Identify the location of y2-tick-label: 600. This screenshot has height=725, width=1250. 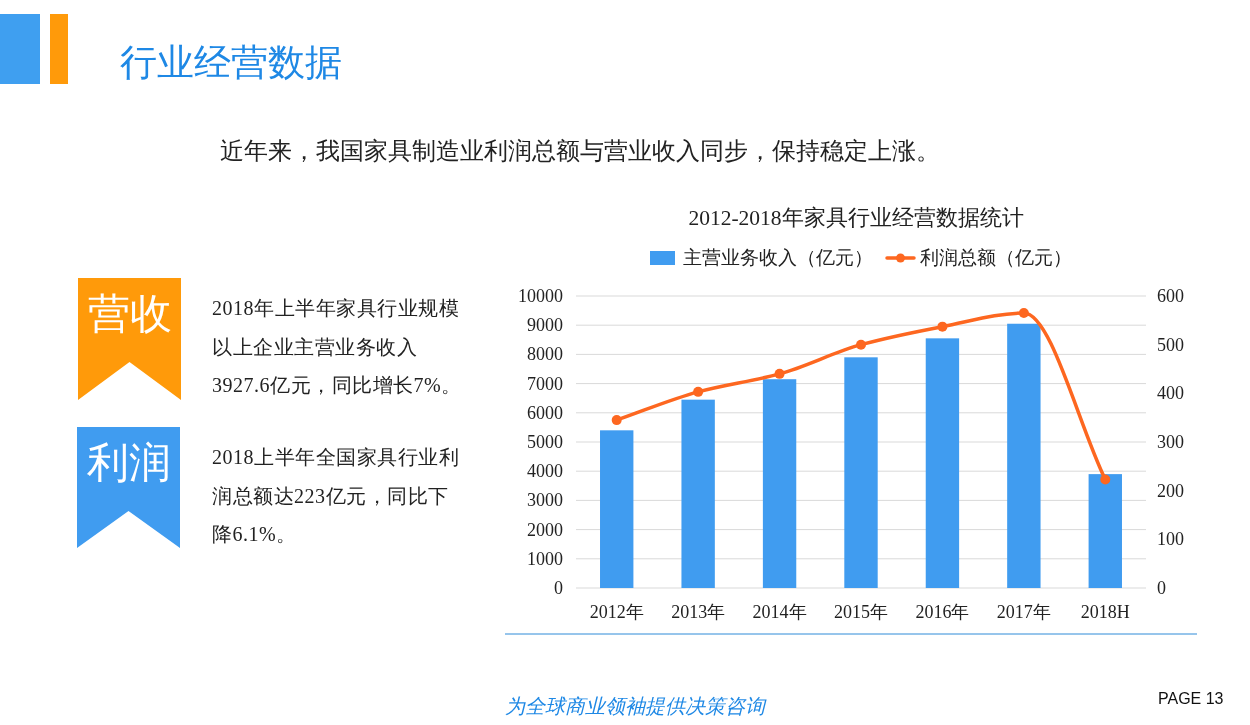
(1170, 296).